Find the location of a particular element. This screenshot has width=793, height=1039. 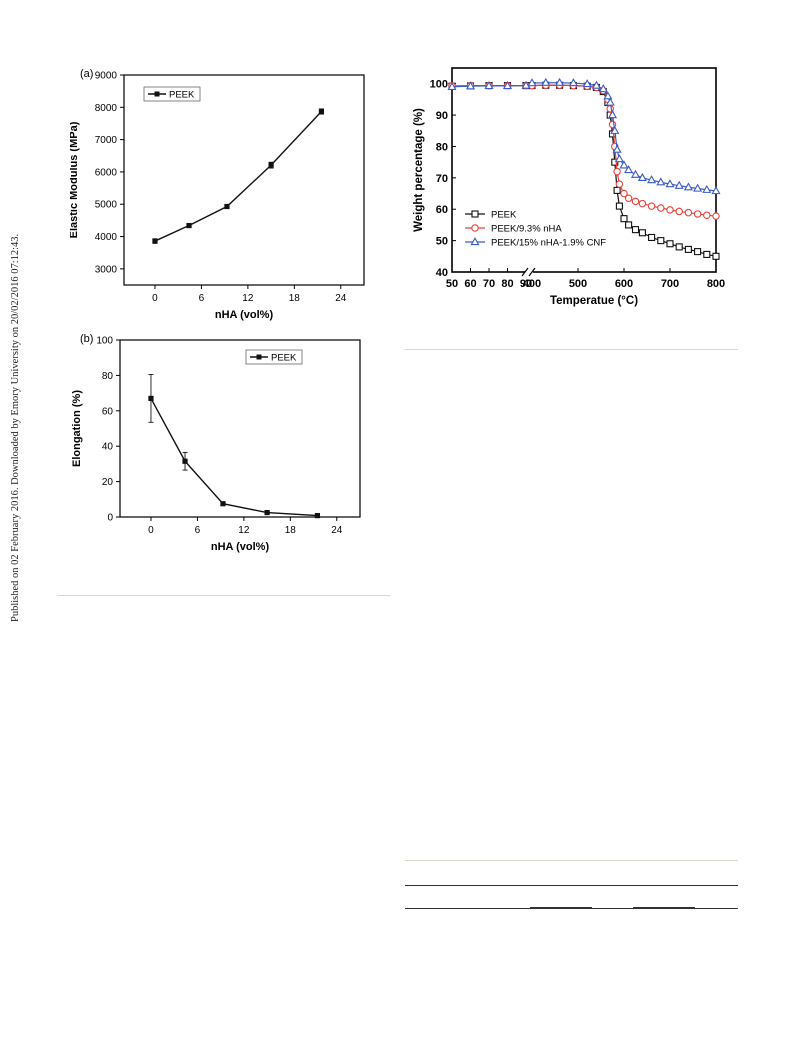

y-axis-label: Elongation (%) is located at coordinates (77, 428).